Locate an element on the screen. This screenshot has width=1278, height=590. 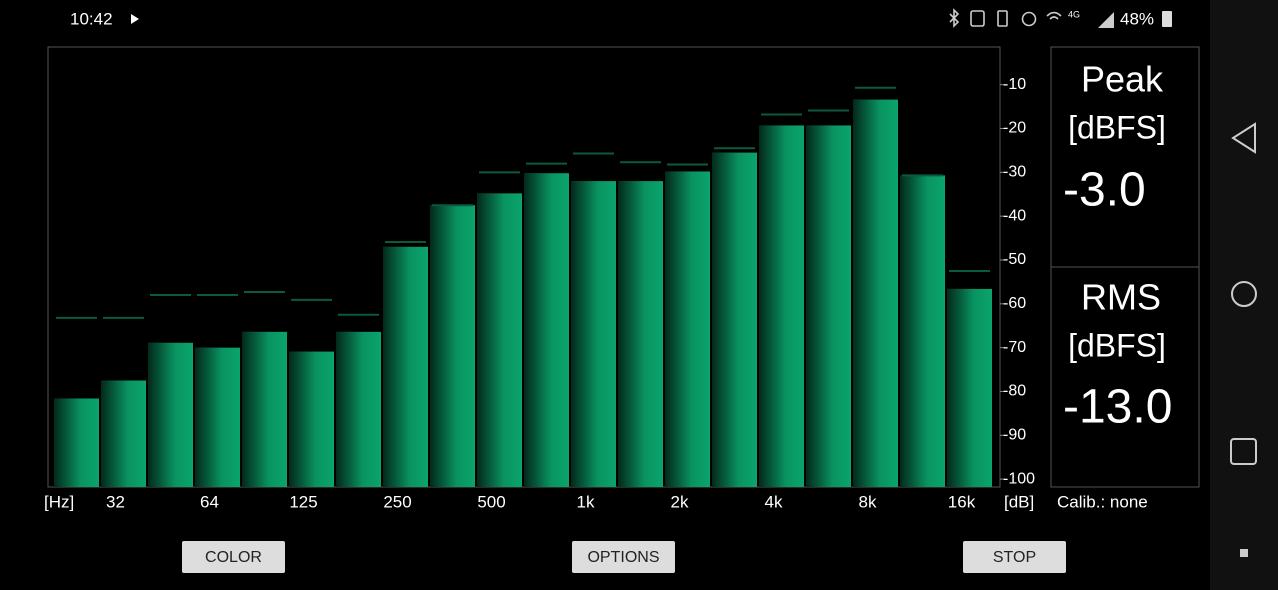
x-tick-label: 16k is located at coordinates (962, 501).